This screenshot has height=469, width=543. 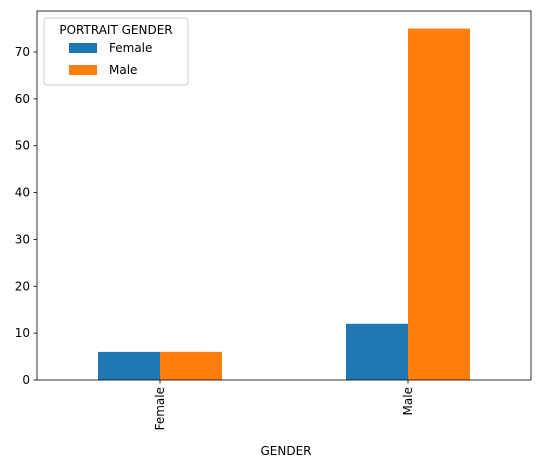 What do you see at coordinates (130, 48) in the screenshot?
I see `legend-label-female: Female` at bounding box center [130, 48].